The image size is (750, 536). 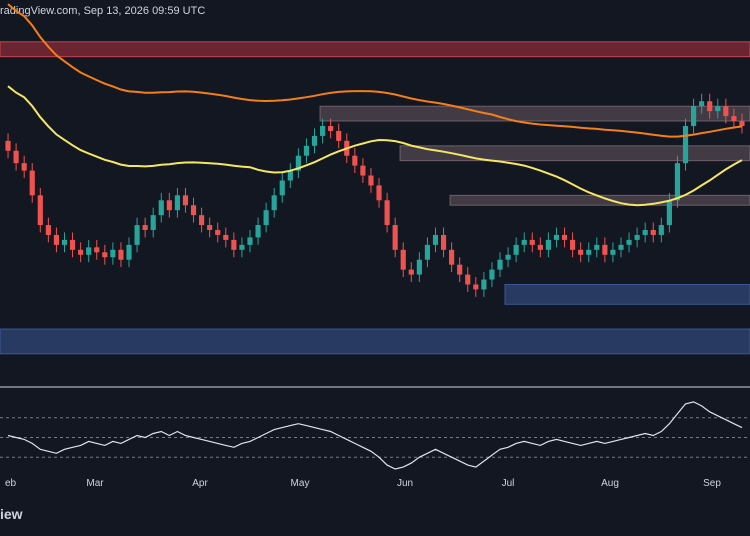 What do you see at coordinates (375, 514) in the screenshot?
I see `chart-footer: iew` at bounding box center [375, 514].